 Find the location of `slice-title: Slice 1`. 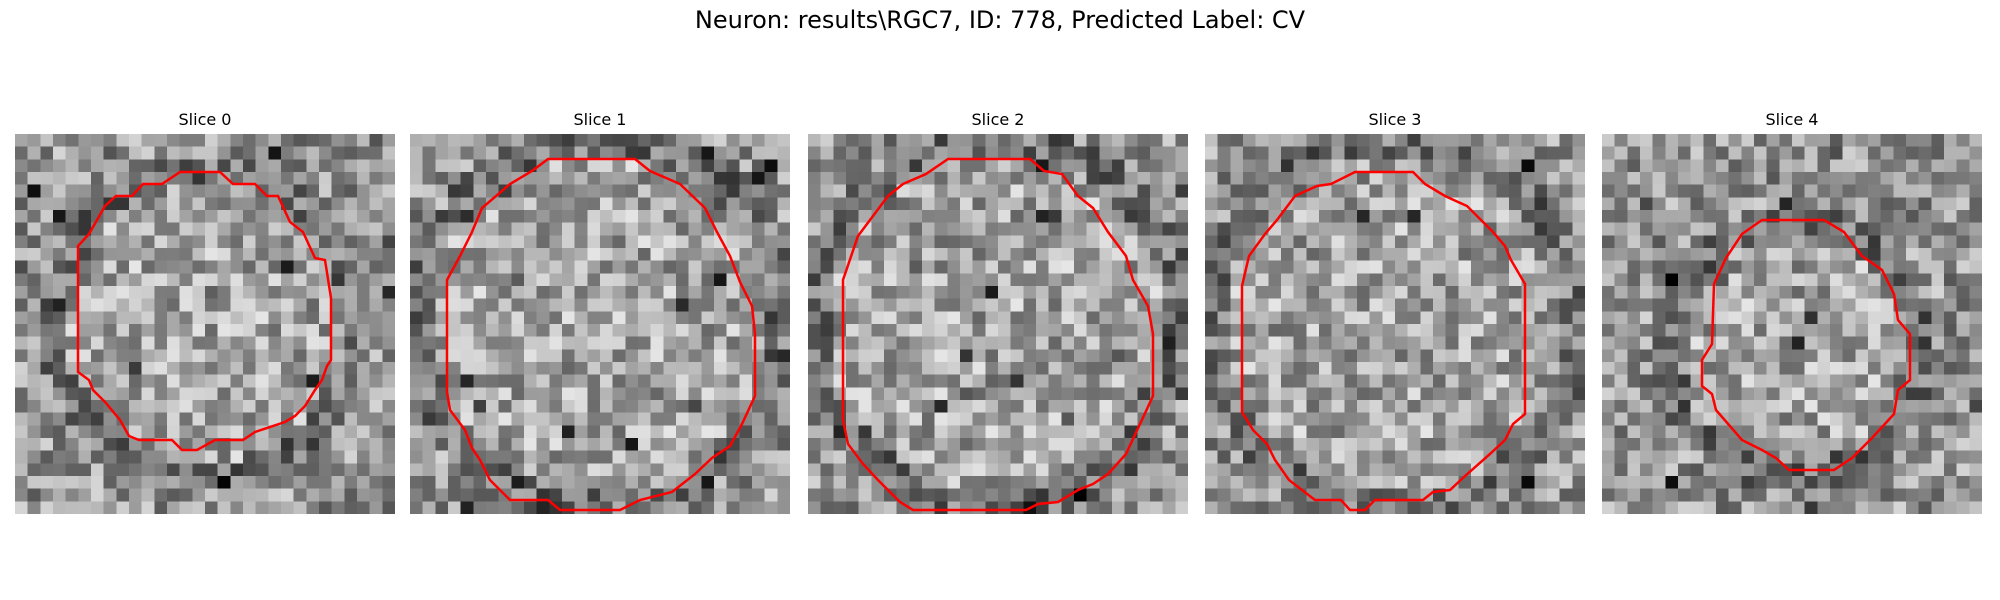

slice-title: Slice 1 is located at coordinates (600, 119).